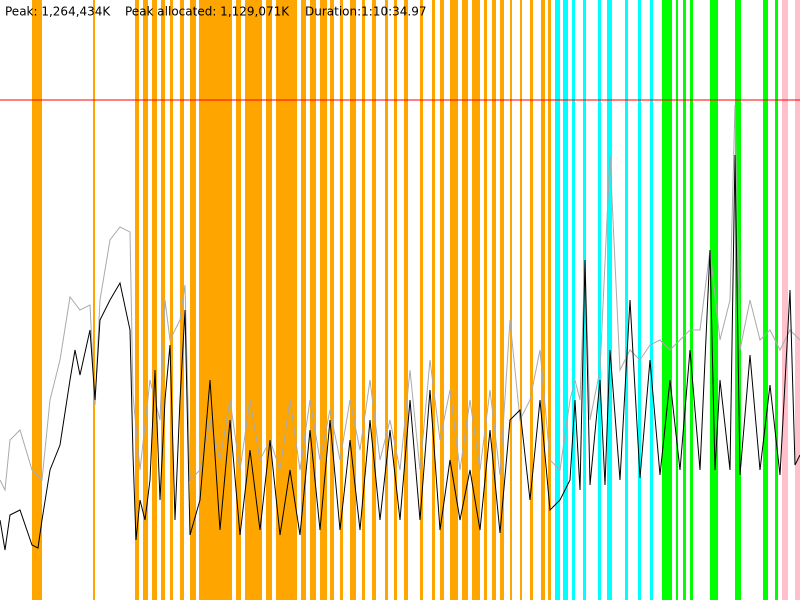  I want to click on stat-label: Duration:1:10:34.97, so click(366, 12).